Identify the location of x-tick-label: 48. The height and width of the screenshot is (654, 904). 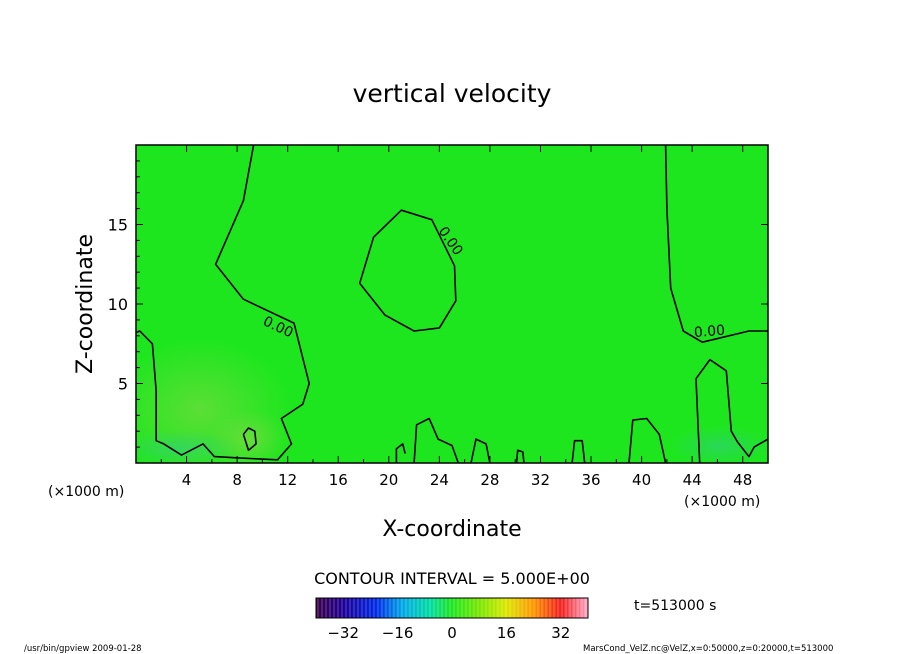
(742, 480).